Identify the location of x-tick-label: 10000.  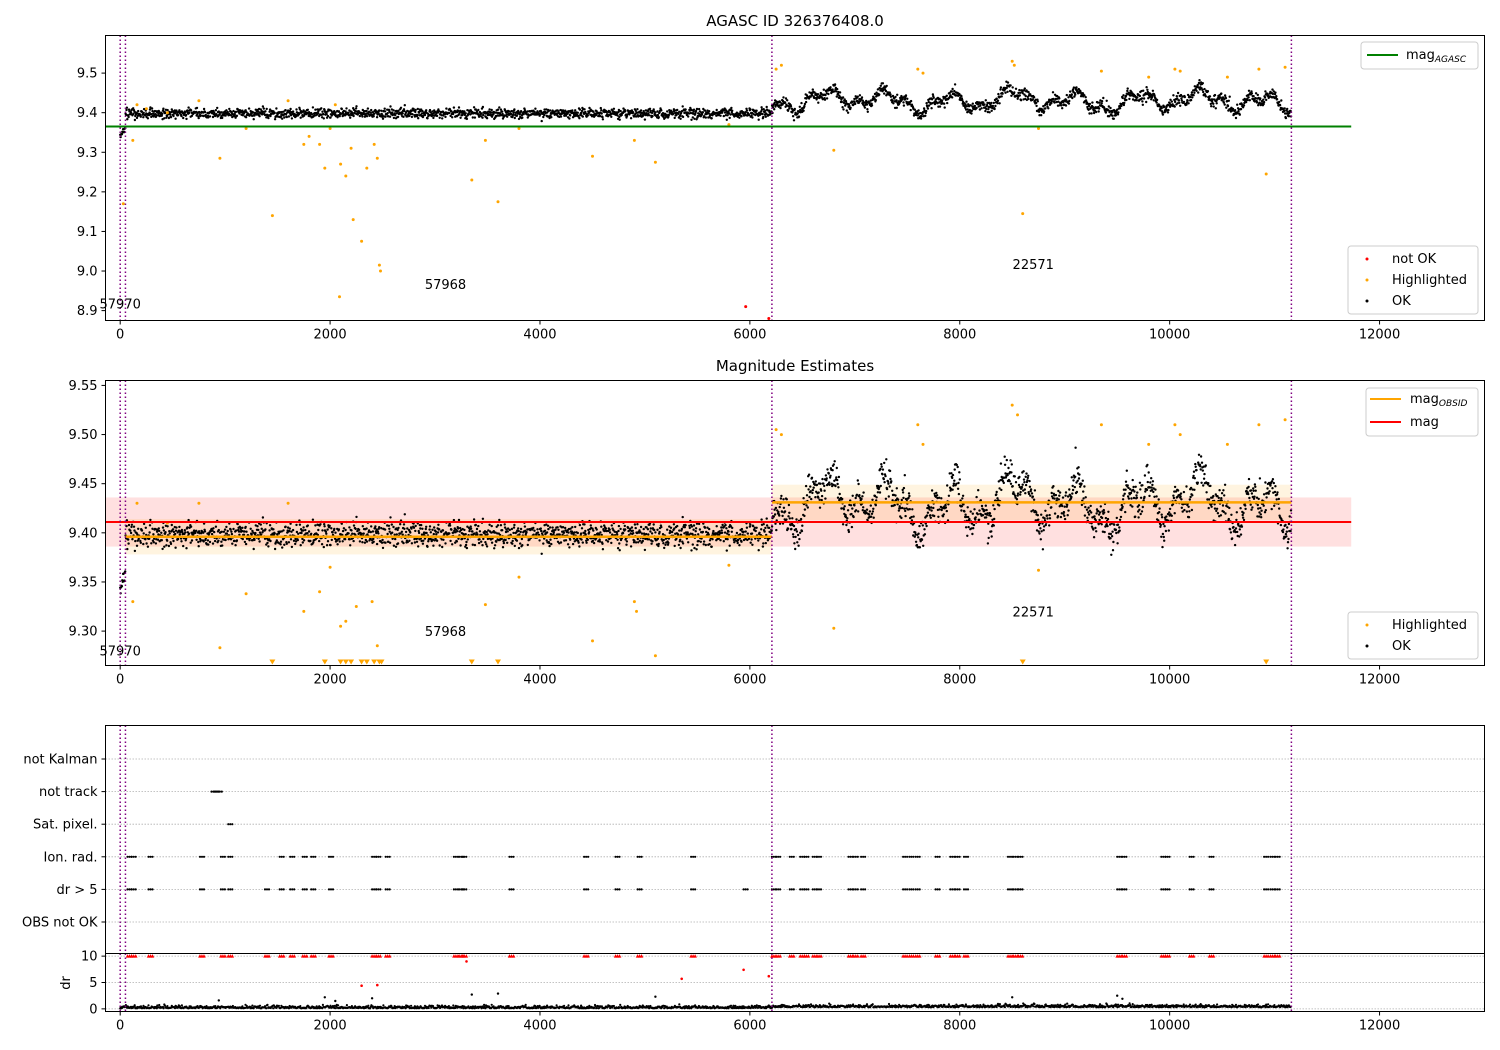
(1169, 335).